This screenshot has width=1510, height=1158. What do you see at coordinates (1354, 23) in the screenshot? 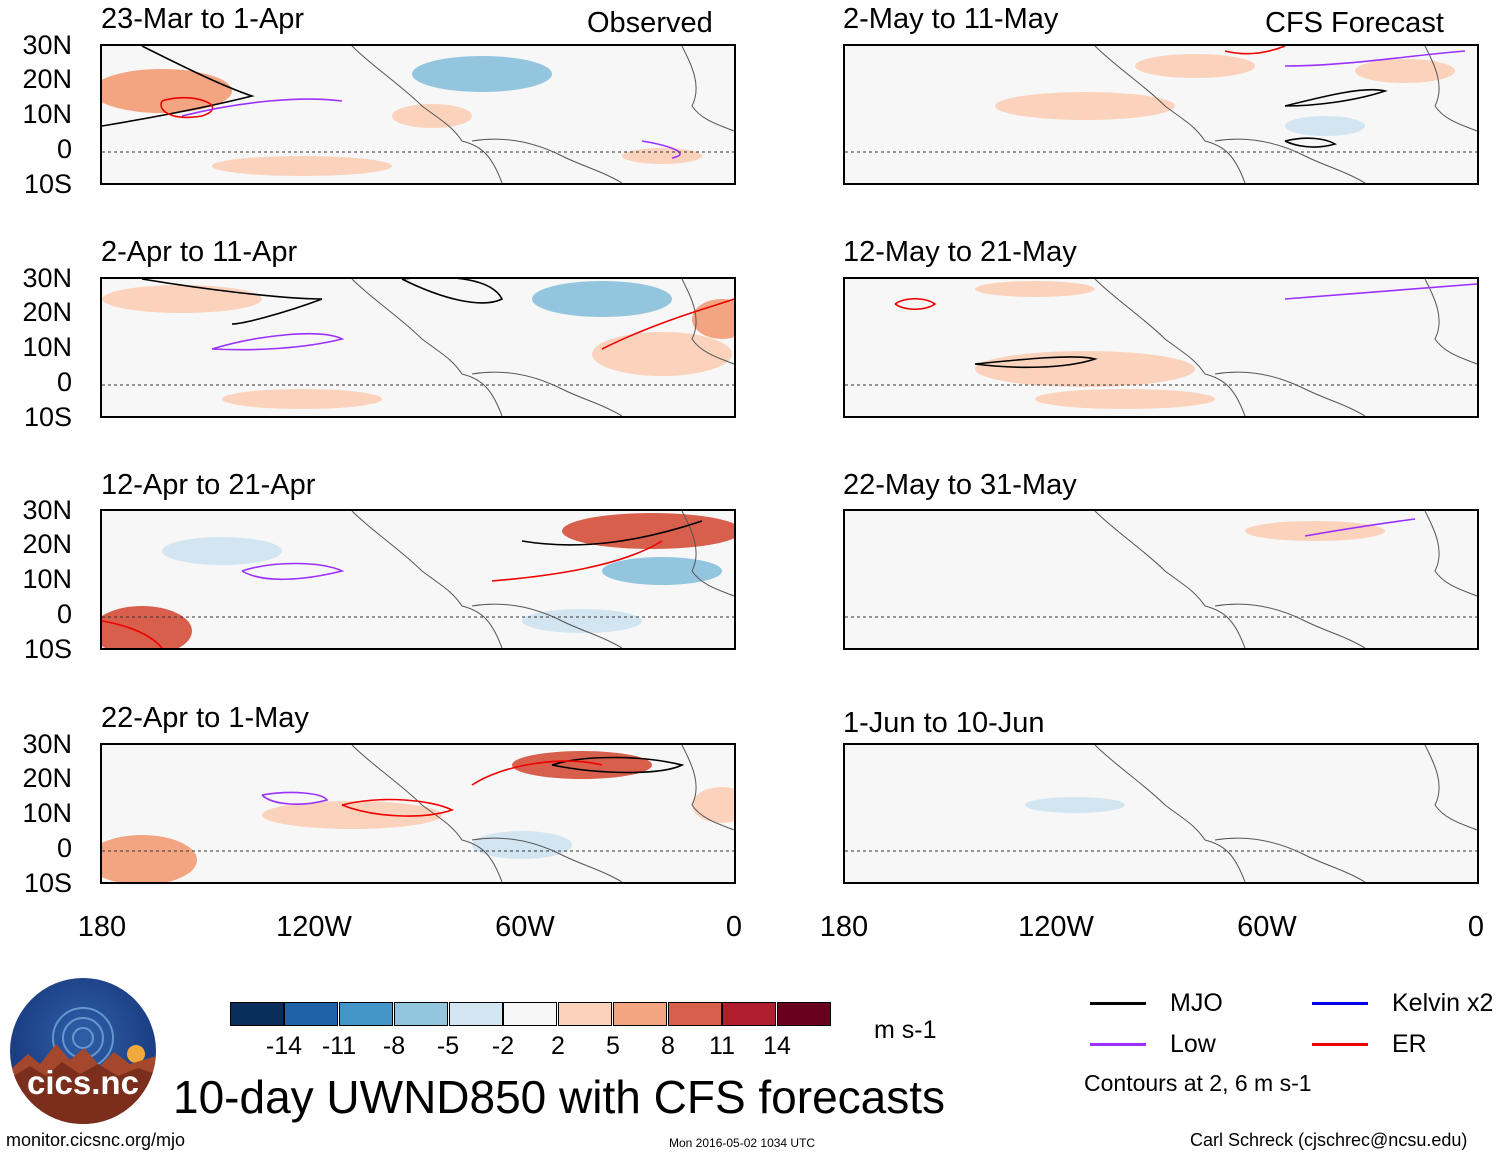
I see `cfs-forecast-label: CFS Forecast` at bounding box center [1354, 23].